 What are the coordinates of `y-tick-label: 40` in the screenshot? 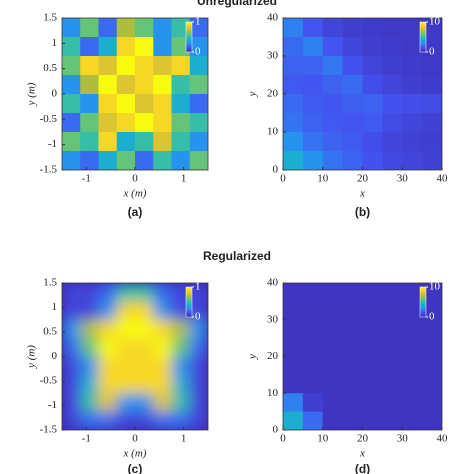 It's located at (273, 18).